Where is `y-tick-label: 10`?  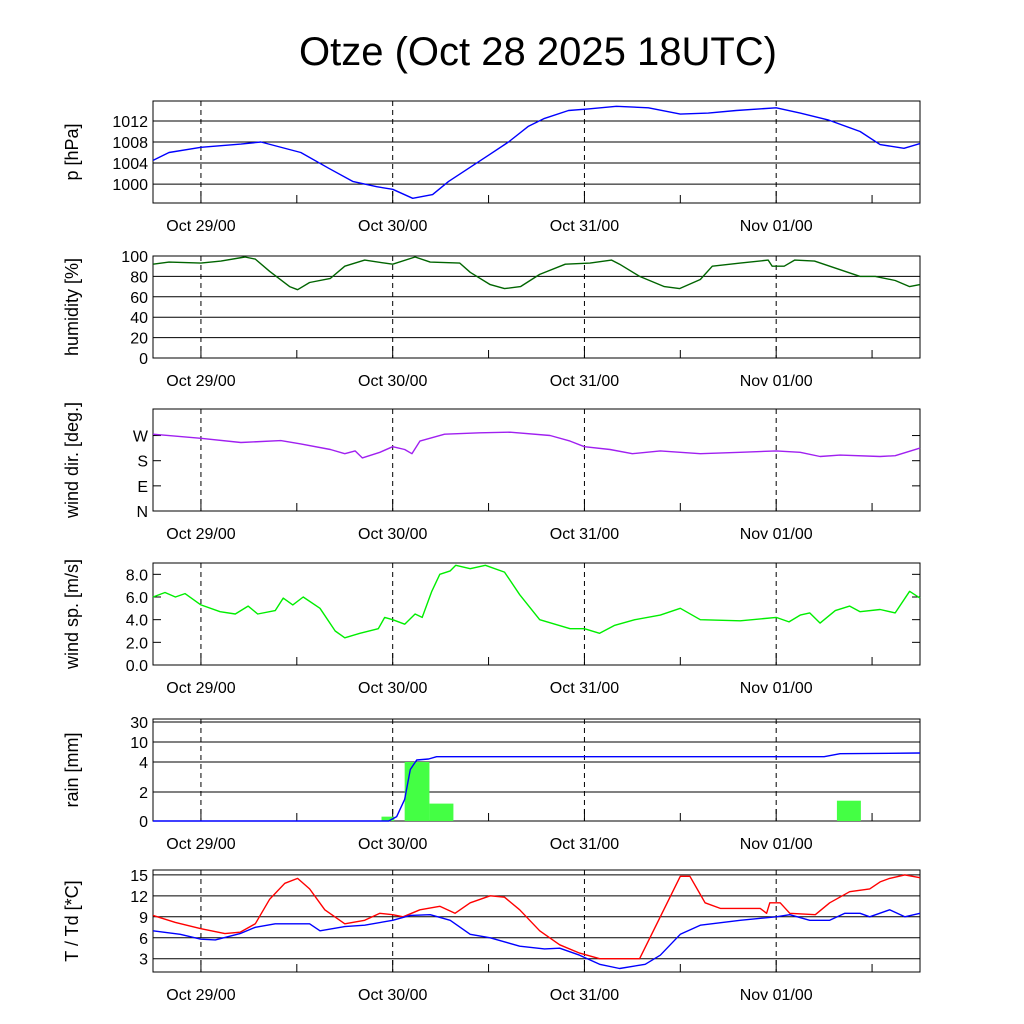 y-tick-label: 10 is located at coordinates (139, 743).